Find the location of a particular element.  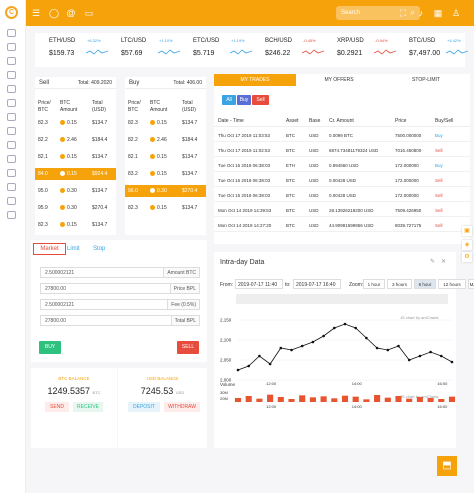

zoom-button: 1 hour is located at coordinates (374, 284).